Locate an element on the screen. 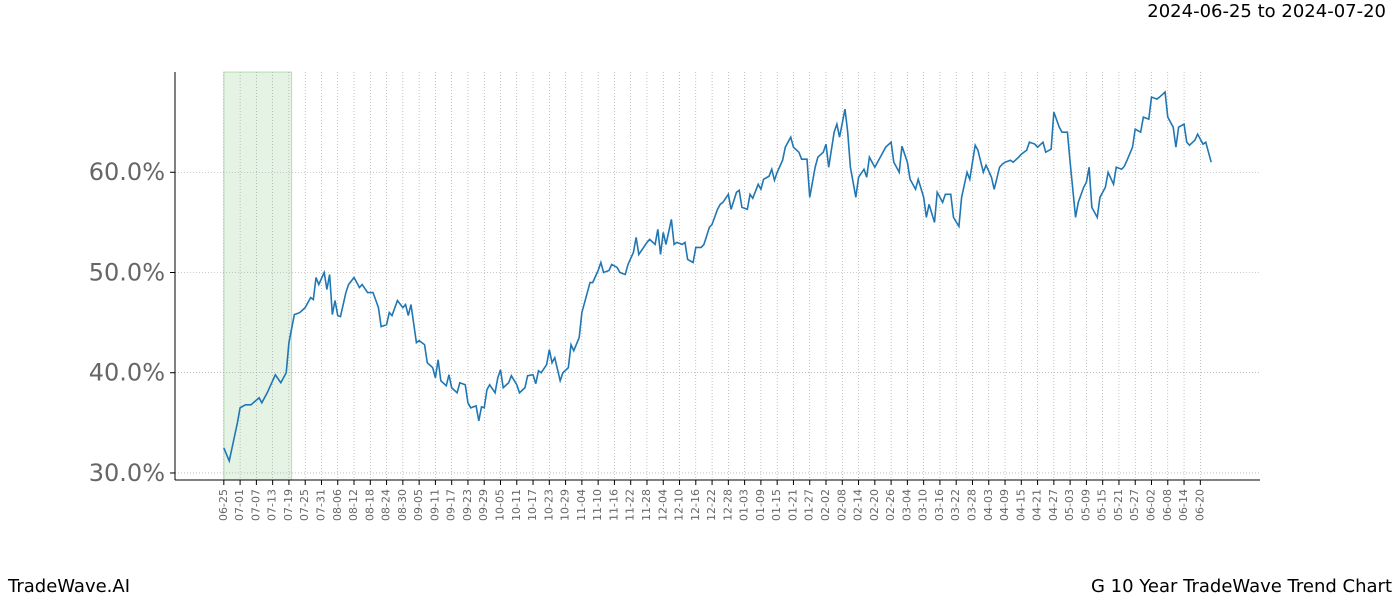  x-tick-label: 03-28 is located at coordinates (971, 505).